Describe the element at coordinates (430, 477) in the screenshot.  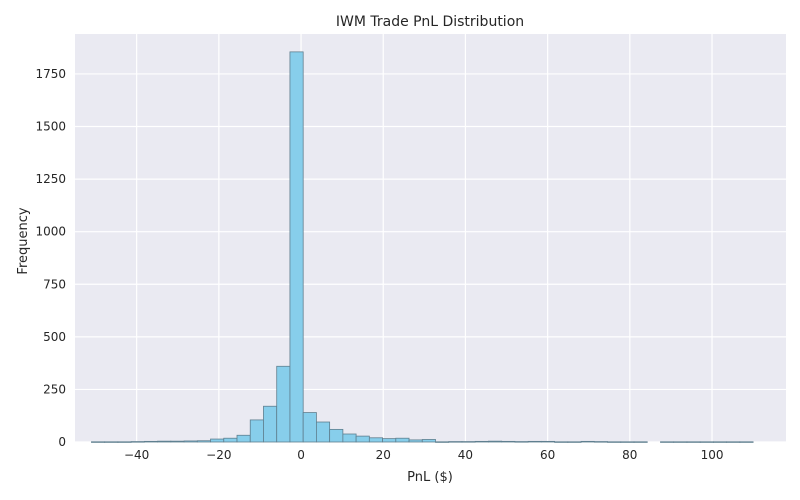
I see `x-axis-label: PnL ($)` at that location.